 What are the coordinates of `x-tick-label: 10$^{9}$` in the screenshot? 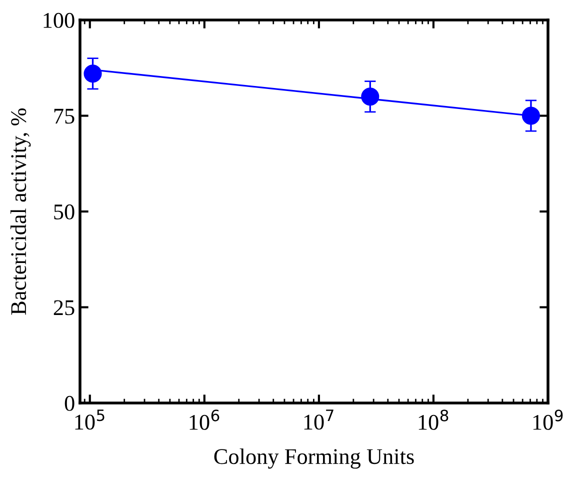 It's located at (548, 420).